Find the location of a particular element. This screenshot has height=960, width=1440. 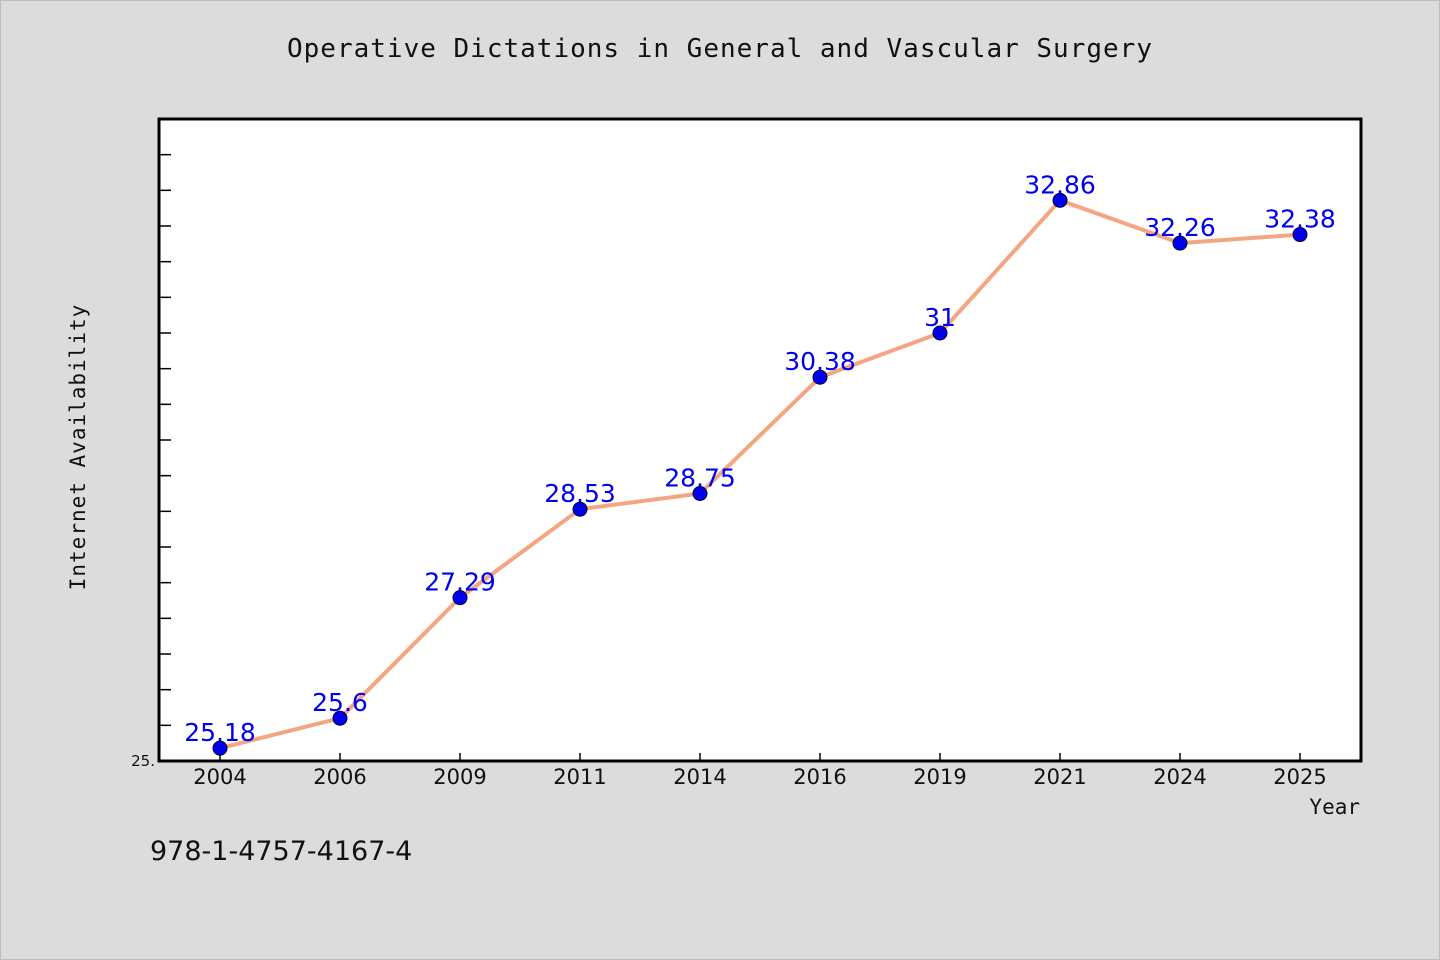

x-tick-label: 2004 is located at coordinates (219, 777).